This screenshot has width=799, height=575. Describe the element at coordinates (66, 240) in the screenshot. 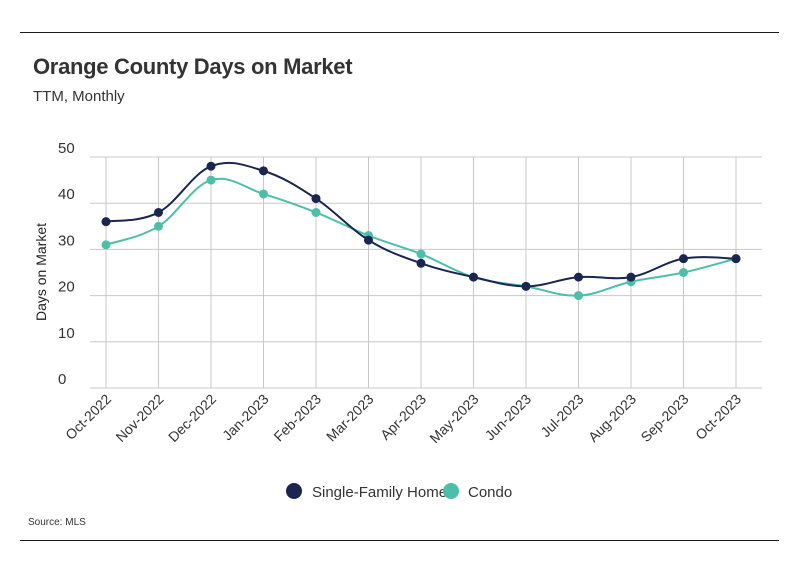

I see `y-tick-label: 30` at that location.